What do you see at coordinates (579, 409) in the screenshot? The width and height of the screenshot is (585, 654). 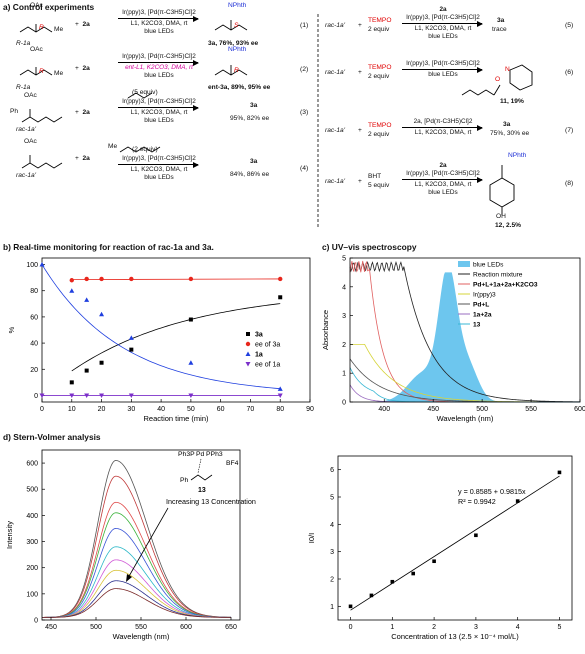 I see `x-tick-label: 600` at bounding box center [579, 409].